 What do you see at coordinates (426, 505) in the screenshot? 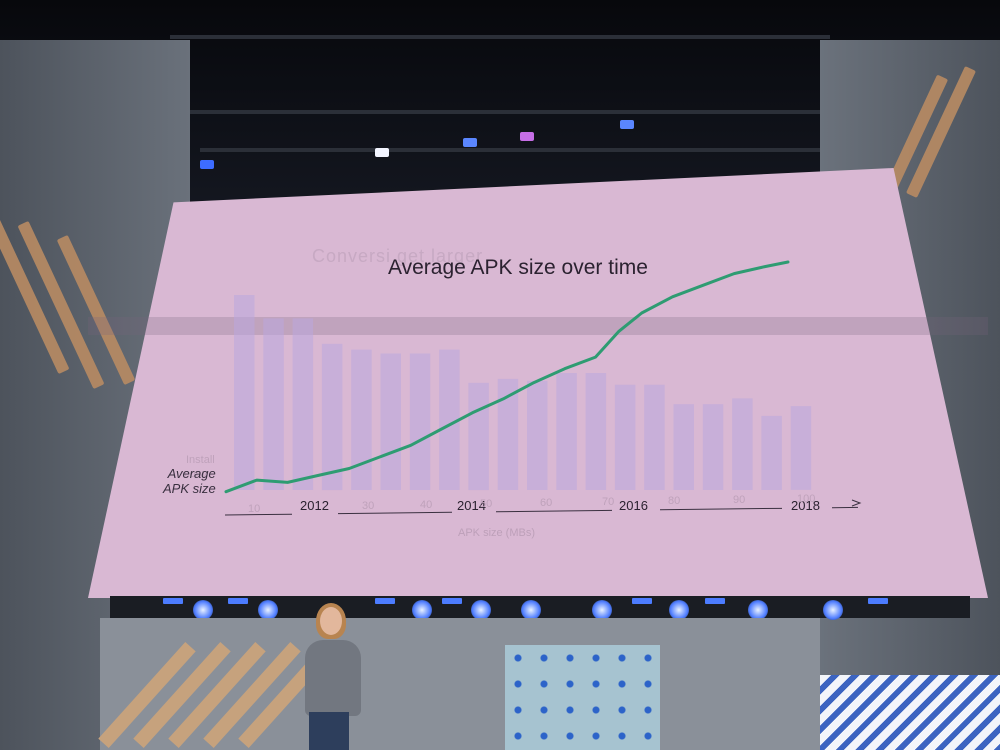
I see `ghost-tick: 40` at bounding box center [426, 505].